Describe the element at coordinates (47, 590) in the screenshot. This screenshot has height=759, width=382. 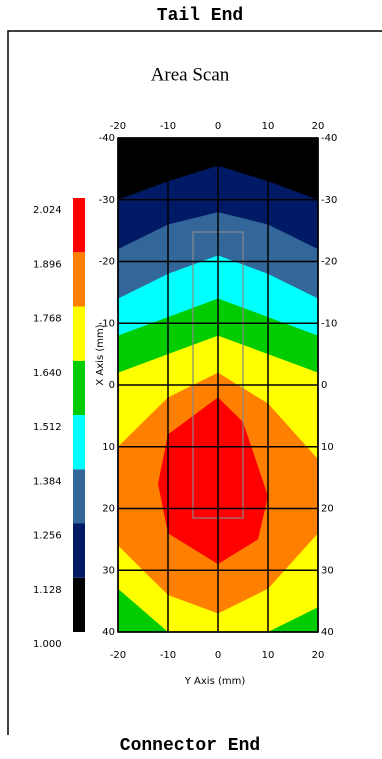
I see `colorbar-label: 1.128` at that location.